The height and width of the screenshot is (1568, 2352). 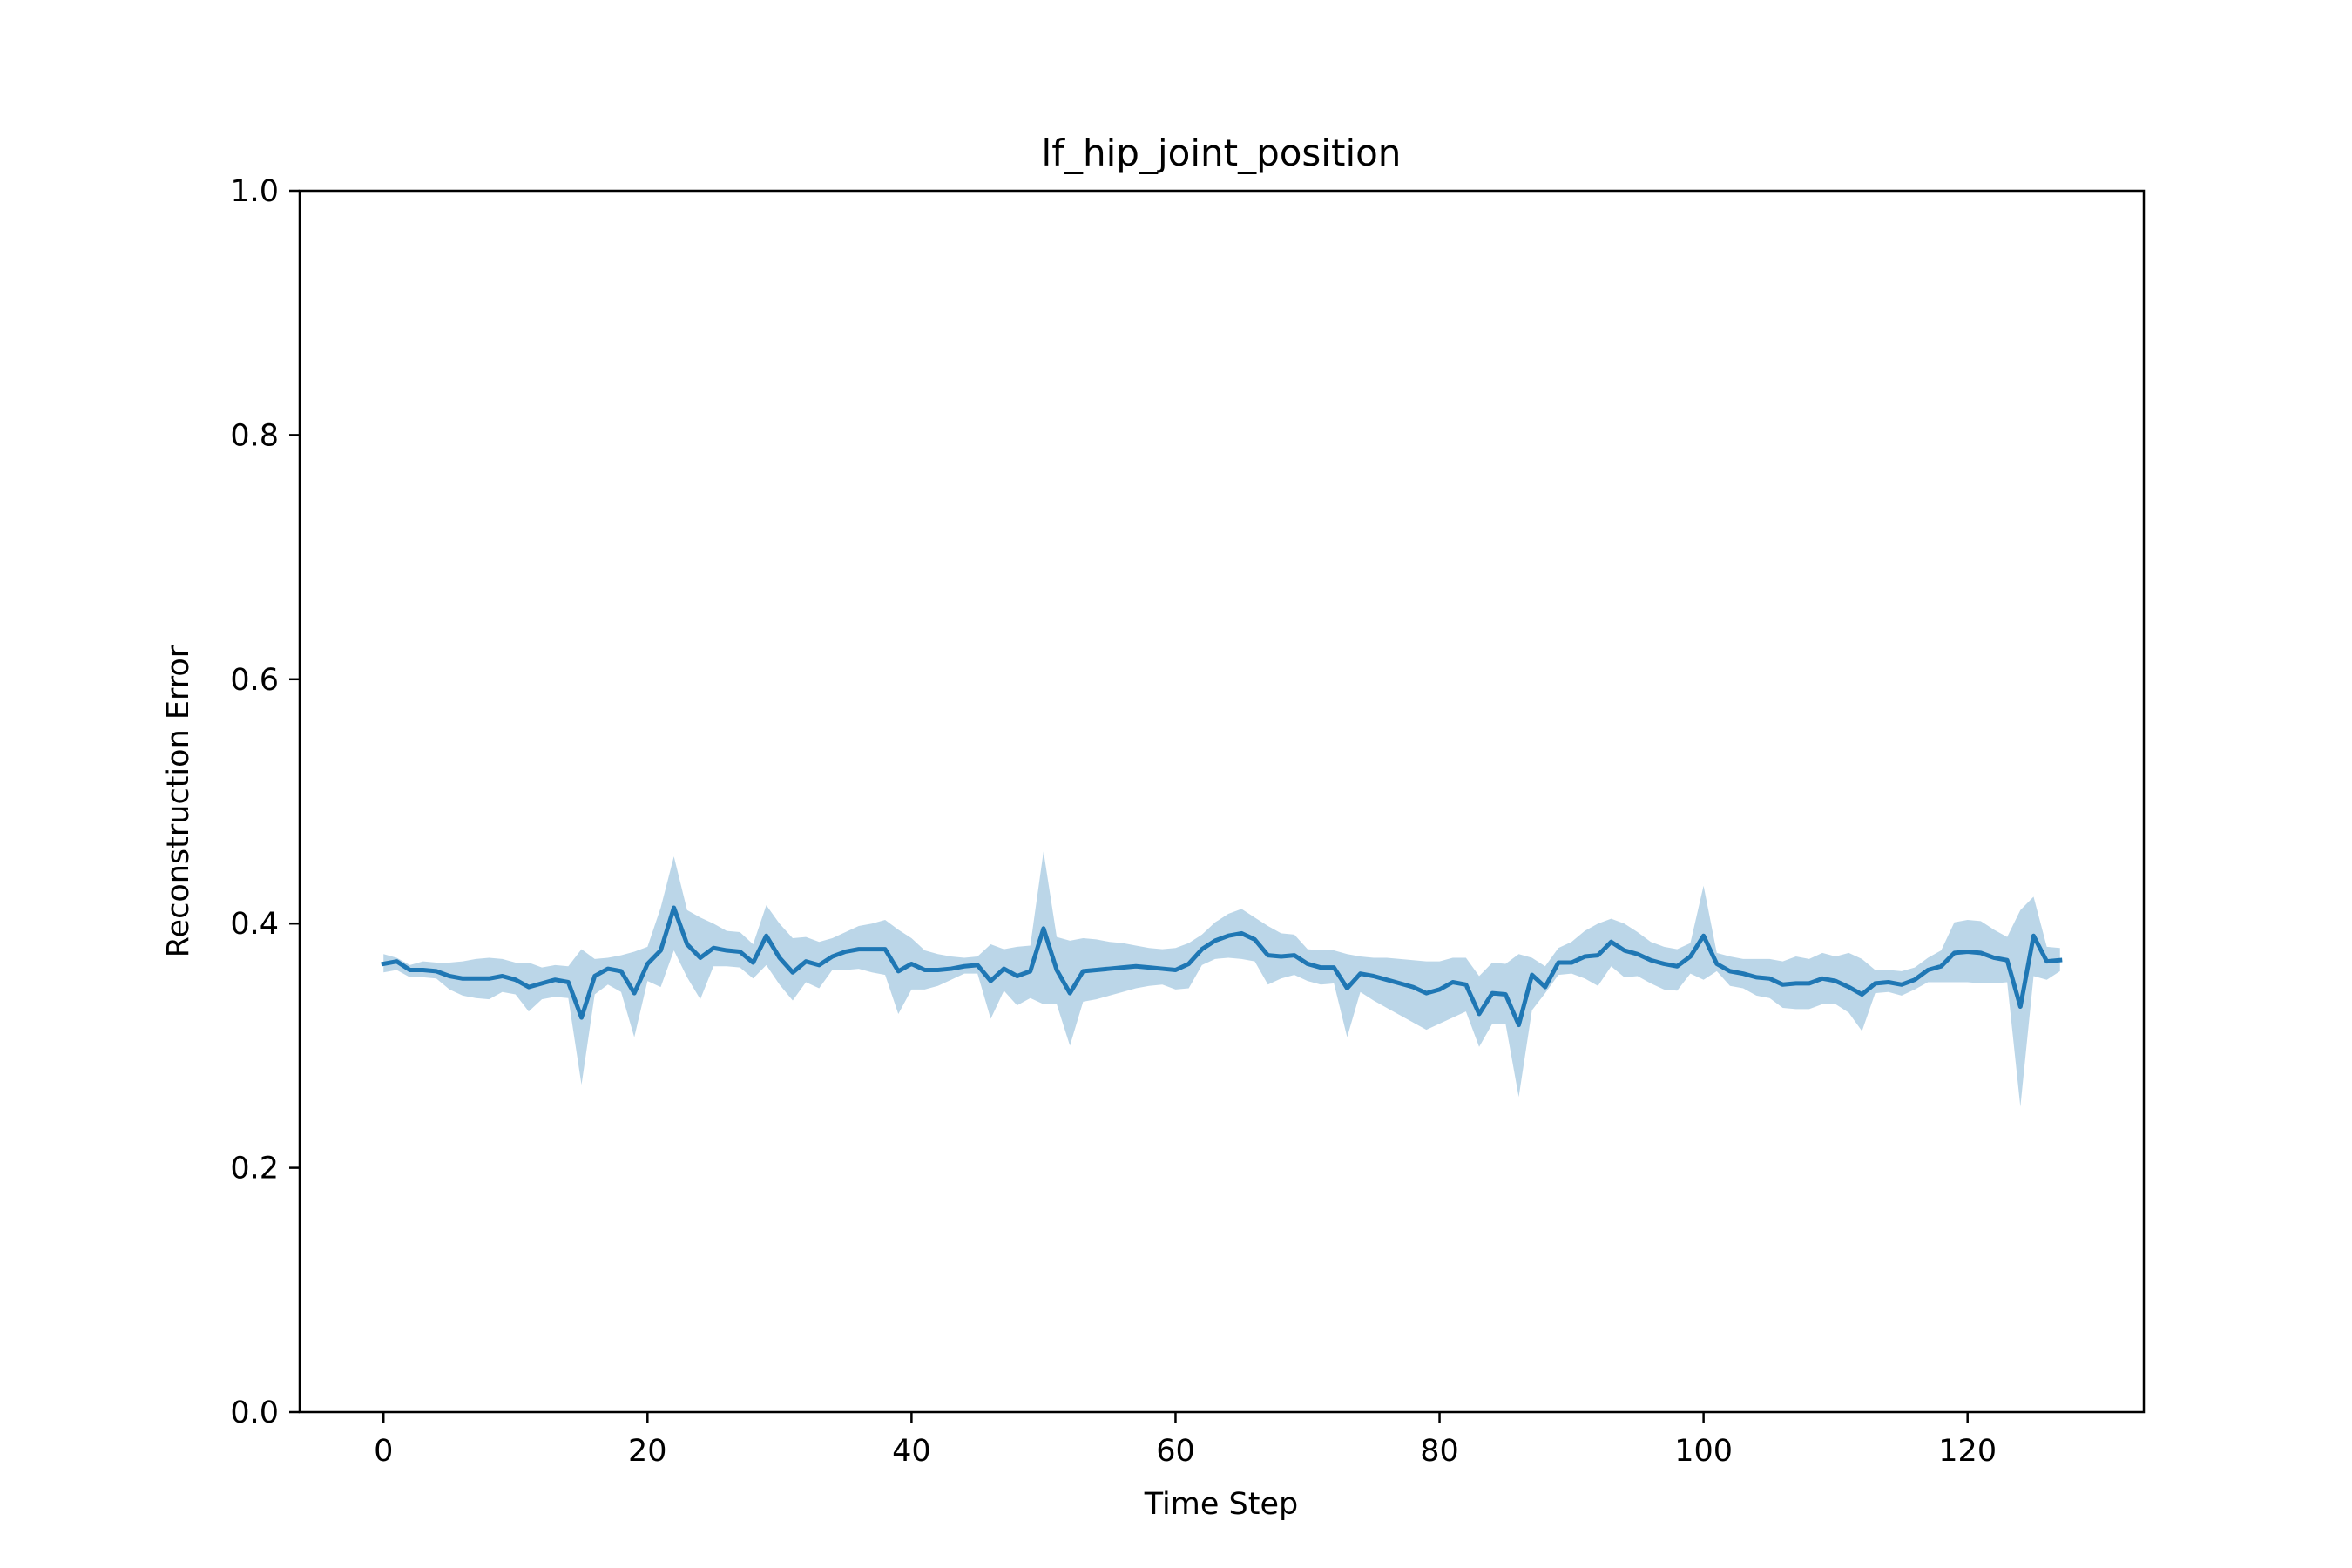 I want to click on y-tick-label: 0.8, so click(x=255, y=435).